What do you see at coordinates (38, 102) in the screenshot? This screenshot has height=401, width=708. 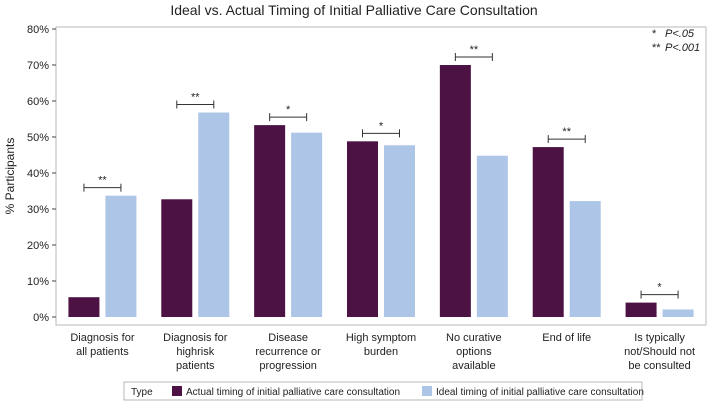 I see `y-tick-label: 60%` at bounding box center [38, 102].